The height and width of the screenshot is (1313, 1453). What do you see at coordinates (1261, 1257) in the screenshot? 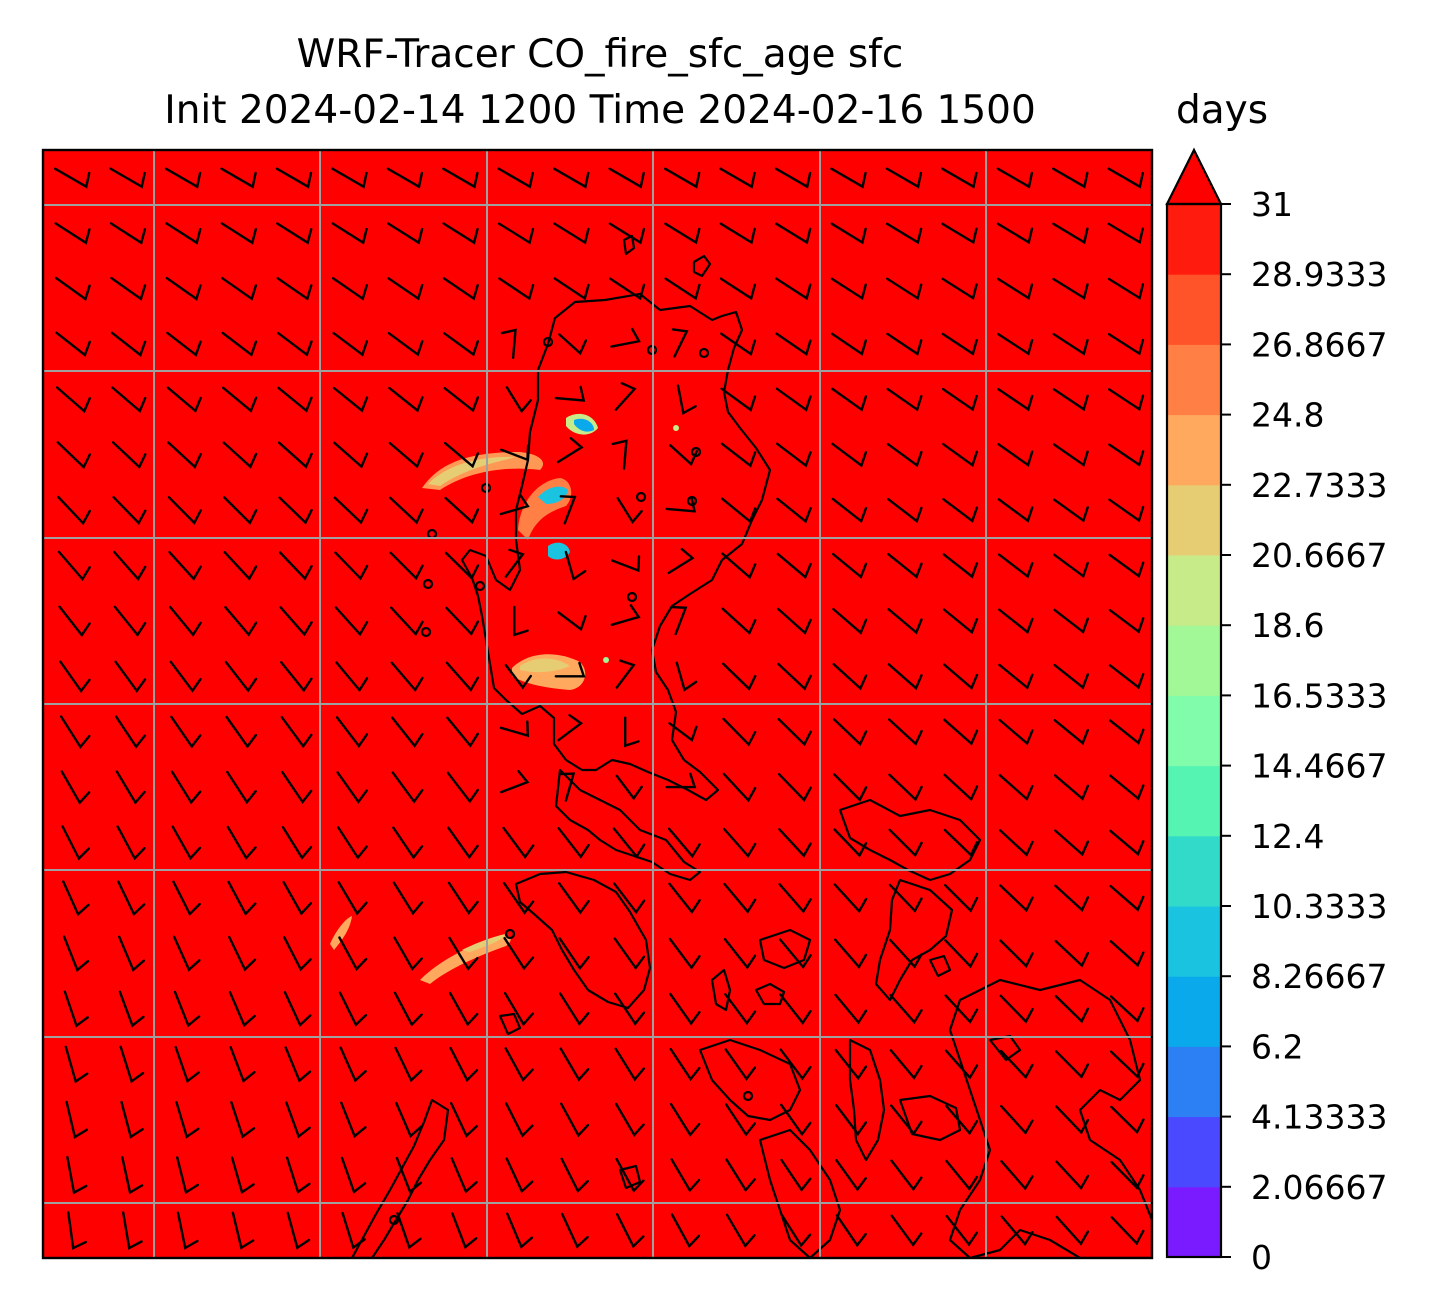
I see `colorbar-tick-label: 0` at bounding box center [1261, 1257].